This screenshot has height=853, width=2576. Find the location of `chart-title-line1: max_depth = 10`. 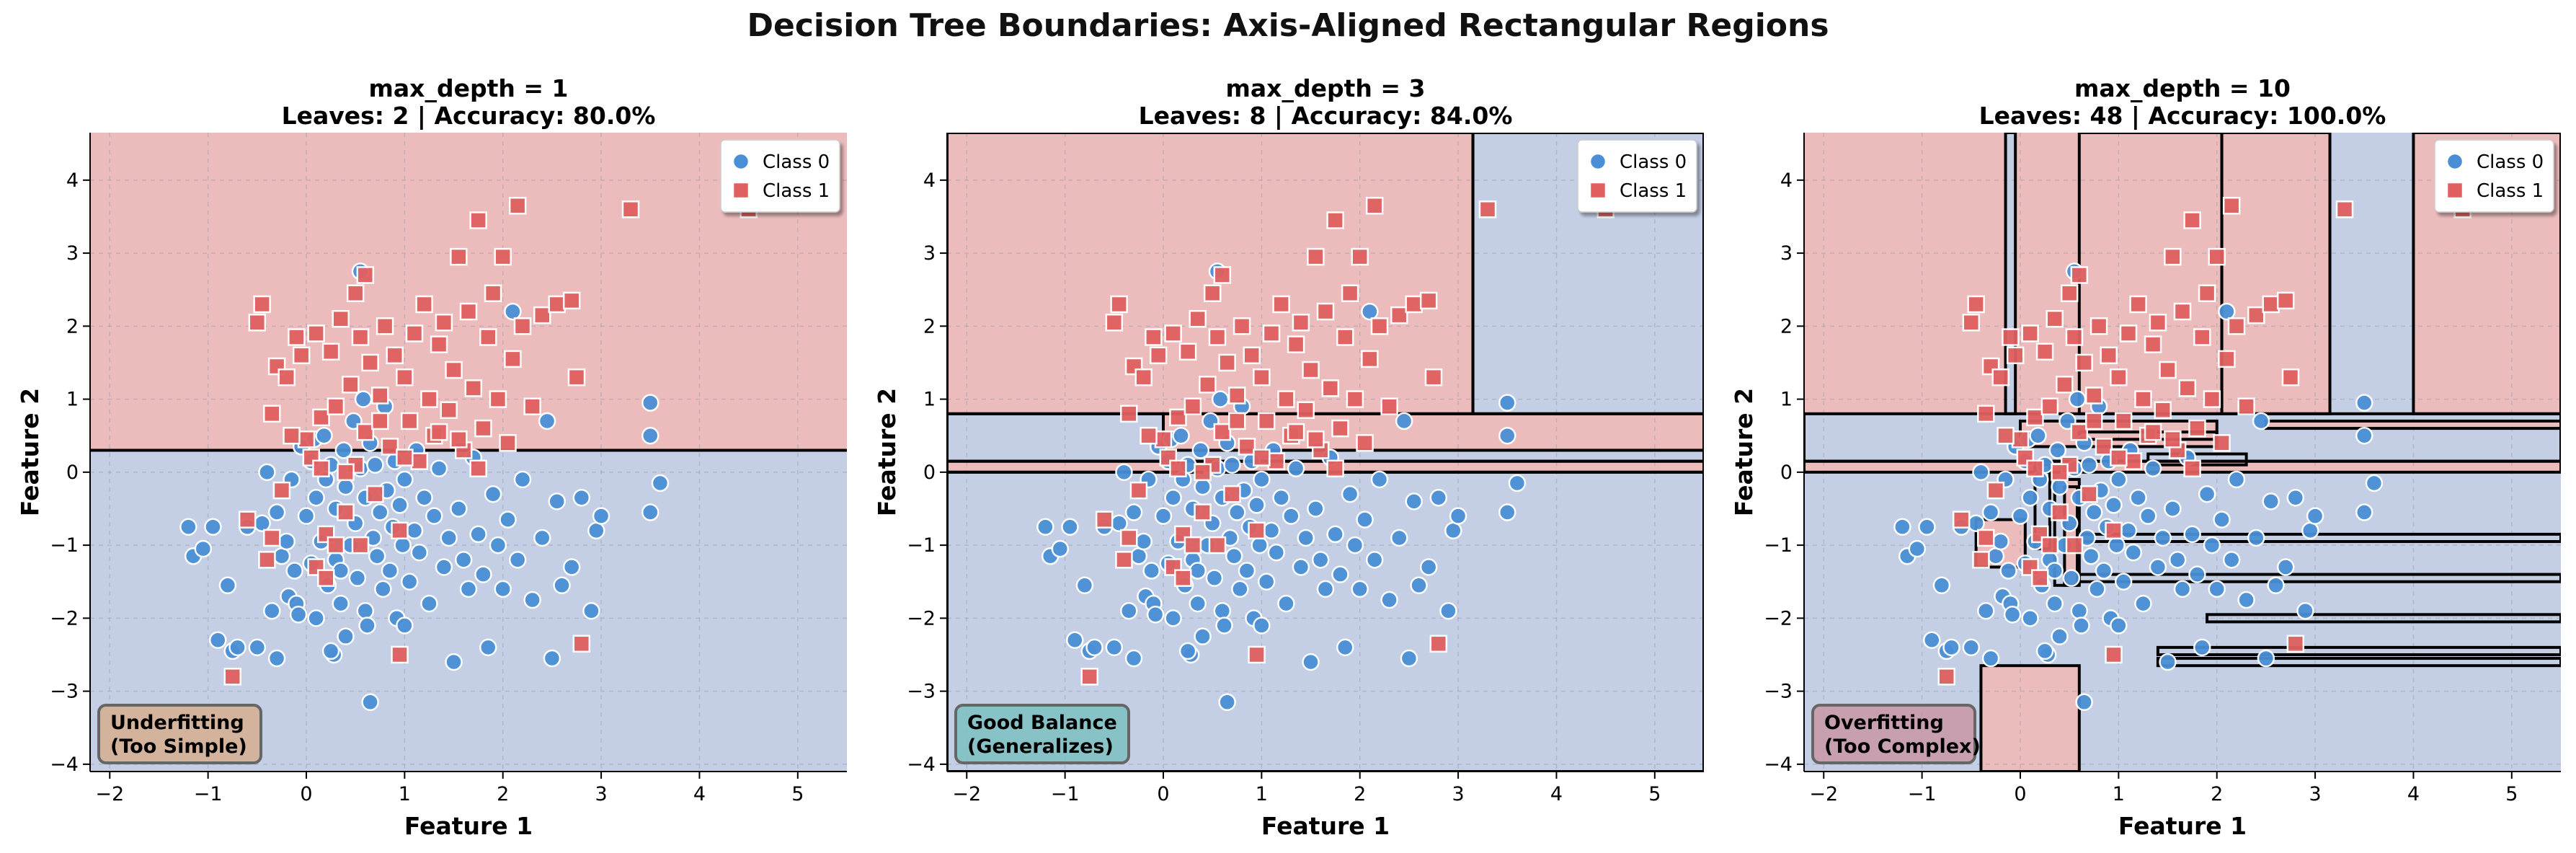

chart-title-line1: max_depth = 10 is located at coordinates (2182, 88).